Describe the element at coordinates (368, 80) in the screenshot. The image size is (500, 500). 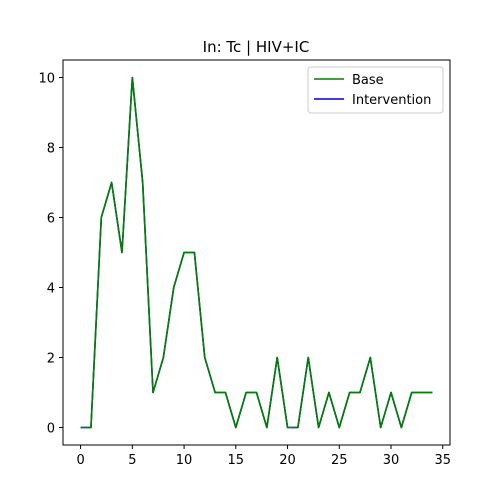
I see `legend-label-base: Base` at that location.